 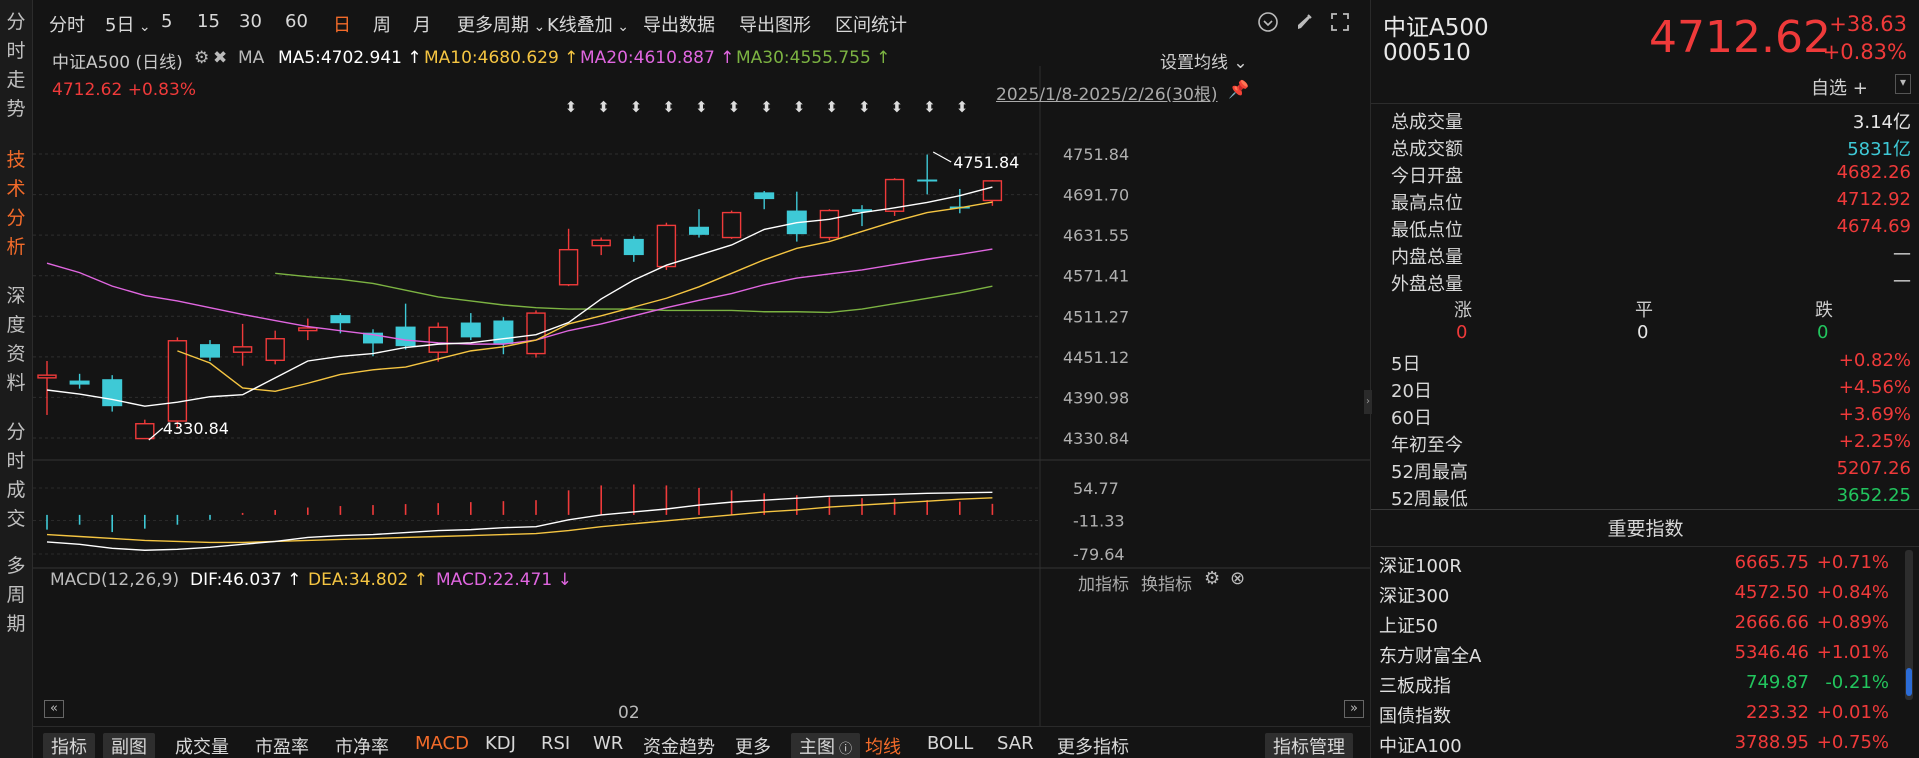 What do you see at coordinates (519, 520) in the screenshot?
I see `dea-line` at bounding box center [519, 520].